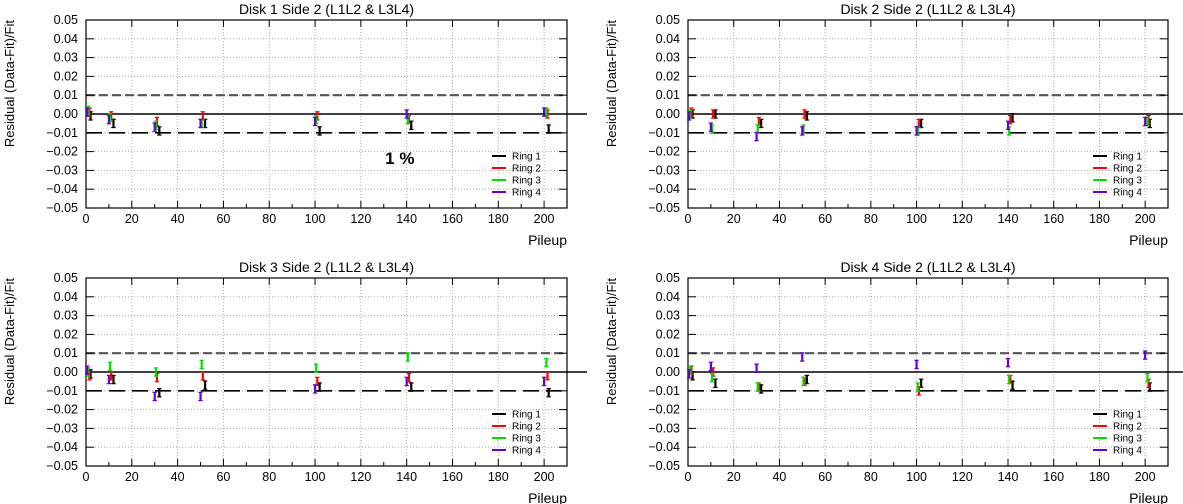  Describe the element at coordinates (62, 208) in the screenshot. I see `y-tick-label: −0.05` at that location.